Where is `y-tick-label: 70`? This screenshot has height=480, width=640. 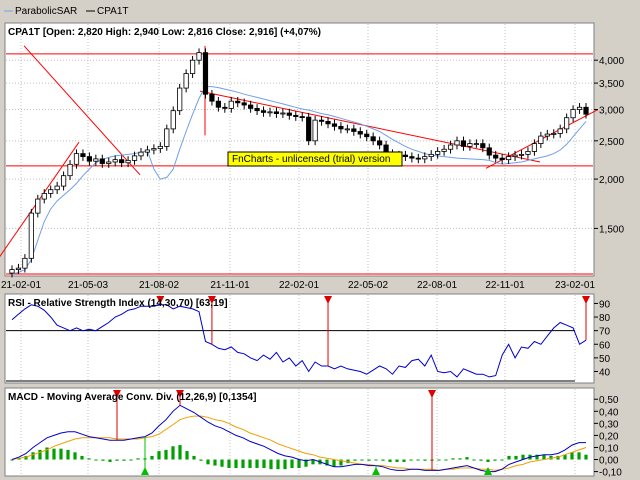
y-tick-label: 70 is located at coordinates (605, 332).